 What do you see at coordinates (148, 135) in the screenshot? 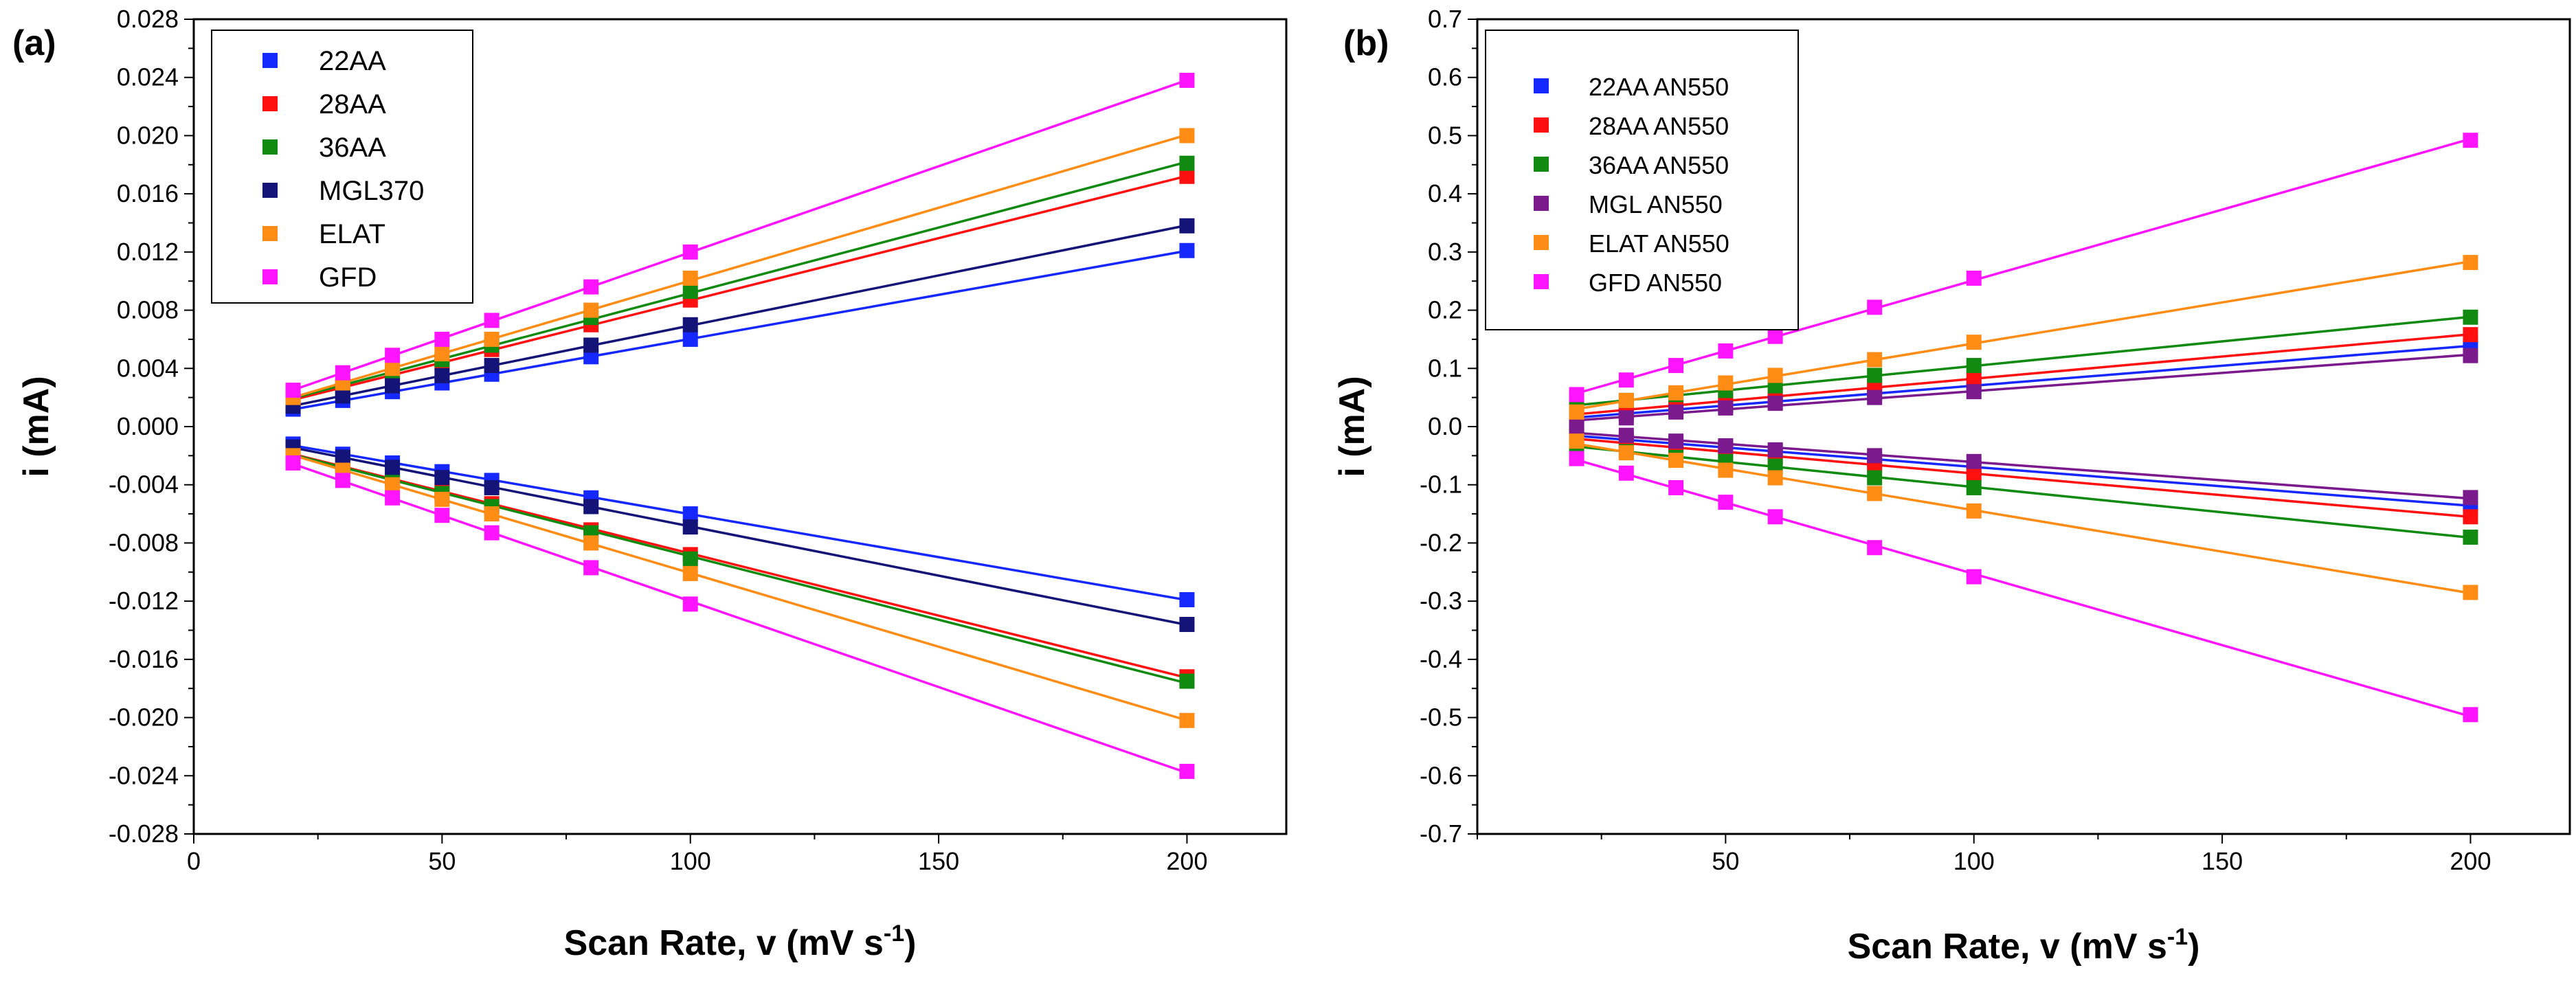
I see `a-y-tick-label: 0.020` at bounding box center [148, 135].